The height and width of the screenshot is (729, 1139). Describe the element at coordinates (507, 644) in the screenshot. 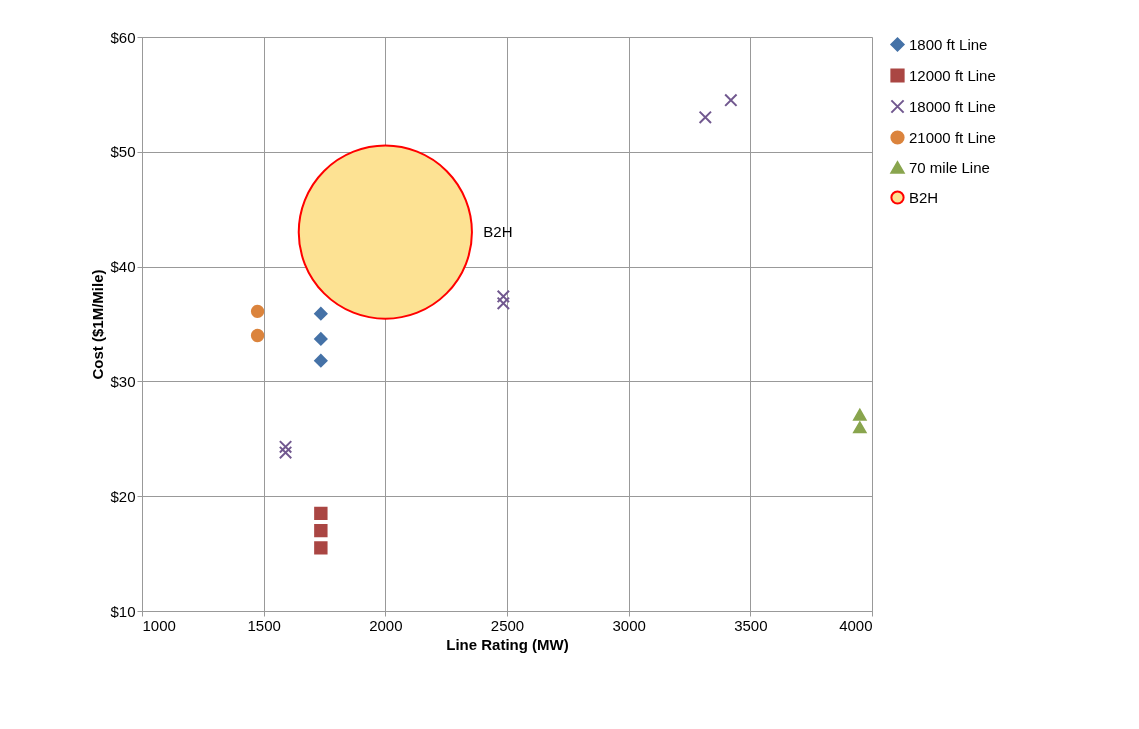

I see `x-axis-title: Line Rating (MW)` at that location.